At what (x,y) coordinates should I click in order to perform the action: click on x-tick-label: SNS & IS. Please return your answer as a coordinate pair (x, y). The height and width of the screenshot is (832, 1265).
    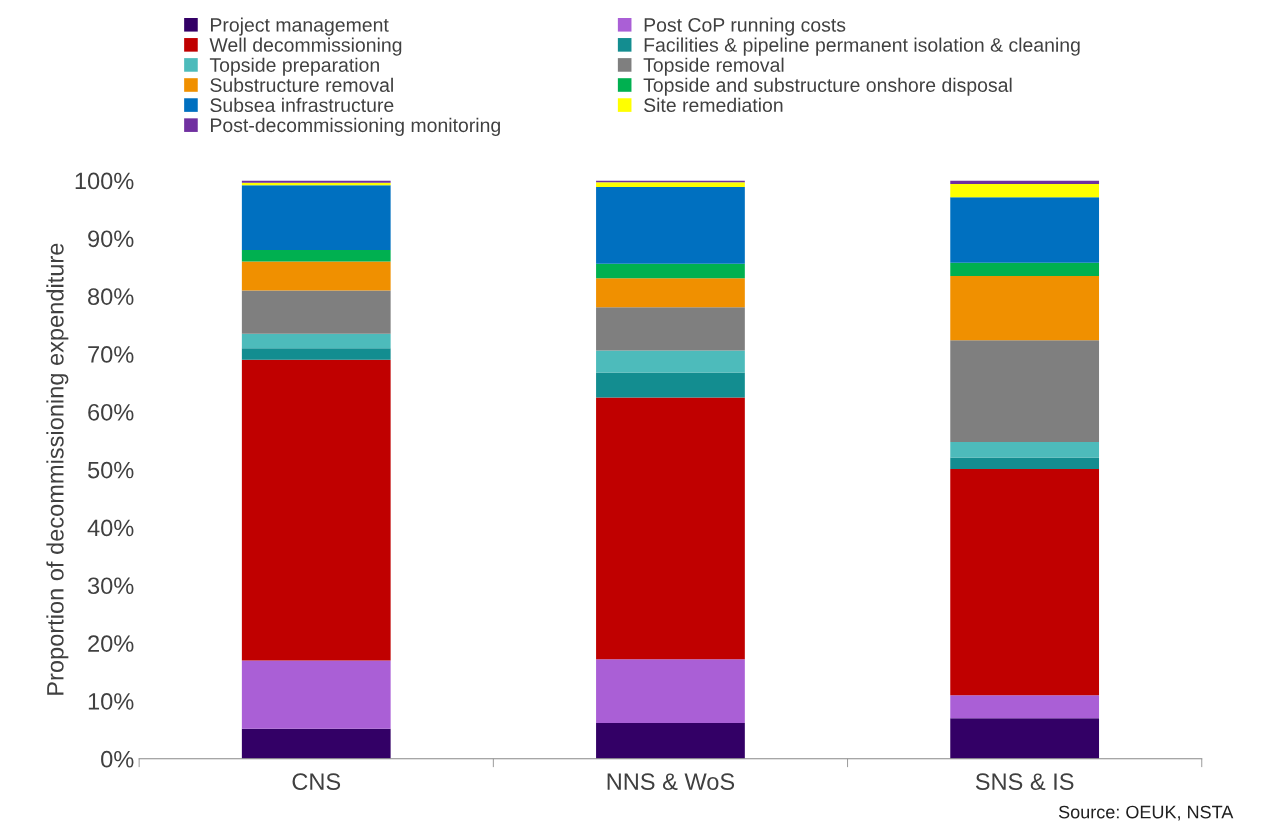
    Looking at the image, I should click on (1024, 782).